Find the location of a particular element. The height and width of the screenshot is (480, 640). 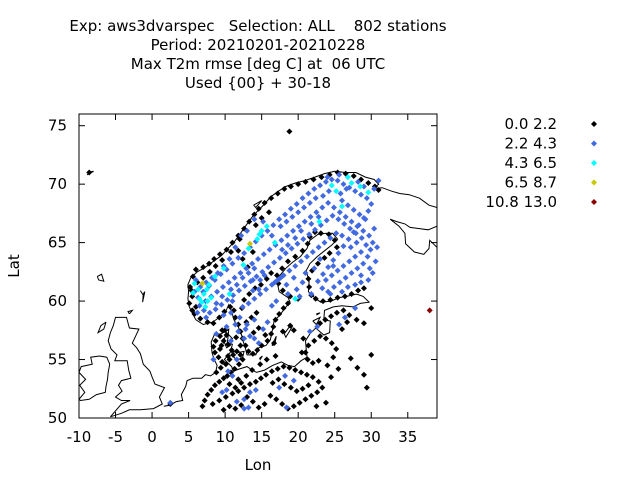

x-tick-label: 0 is located at coordinates (152, 437).